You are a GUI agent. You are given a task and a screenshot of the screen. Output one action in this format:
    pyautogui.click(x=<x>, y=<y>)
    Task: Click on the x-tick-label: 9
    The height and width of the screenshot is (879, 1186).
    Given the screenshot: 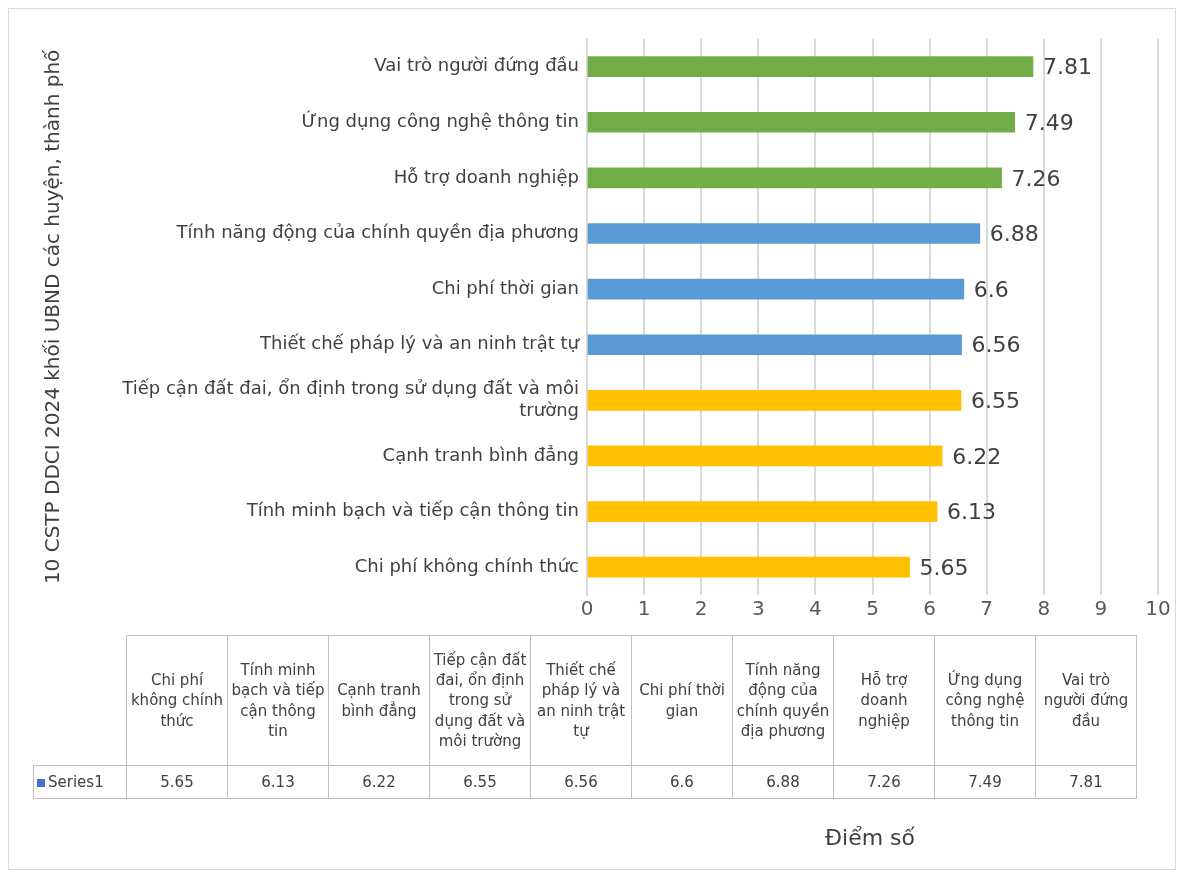 What is the action you would take?
    pyautogui.click(x=1101, y=608)
    